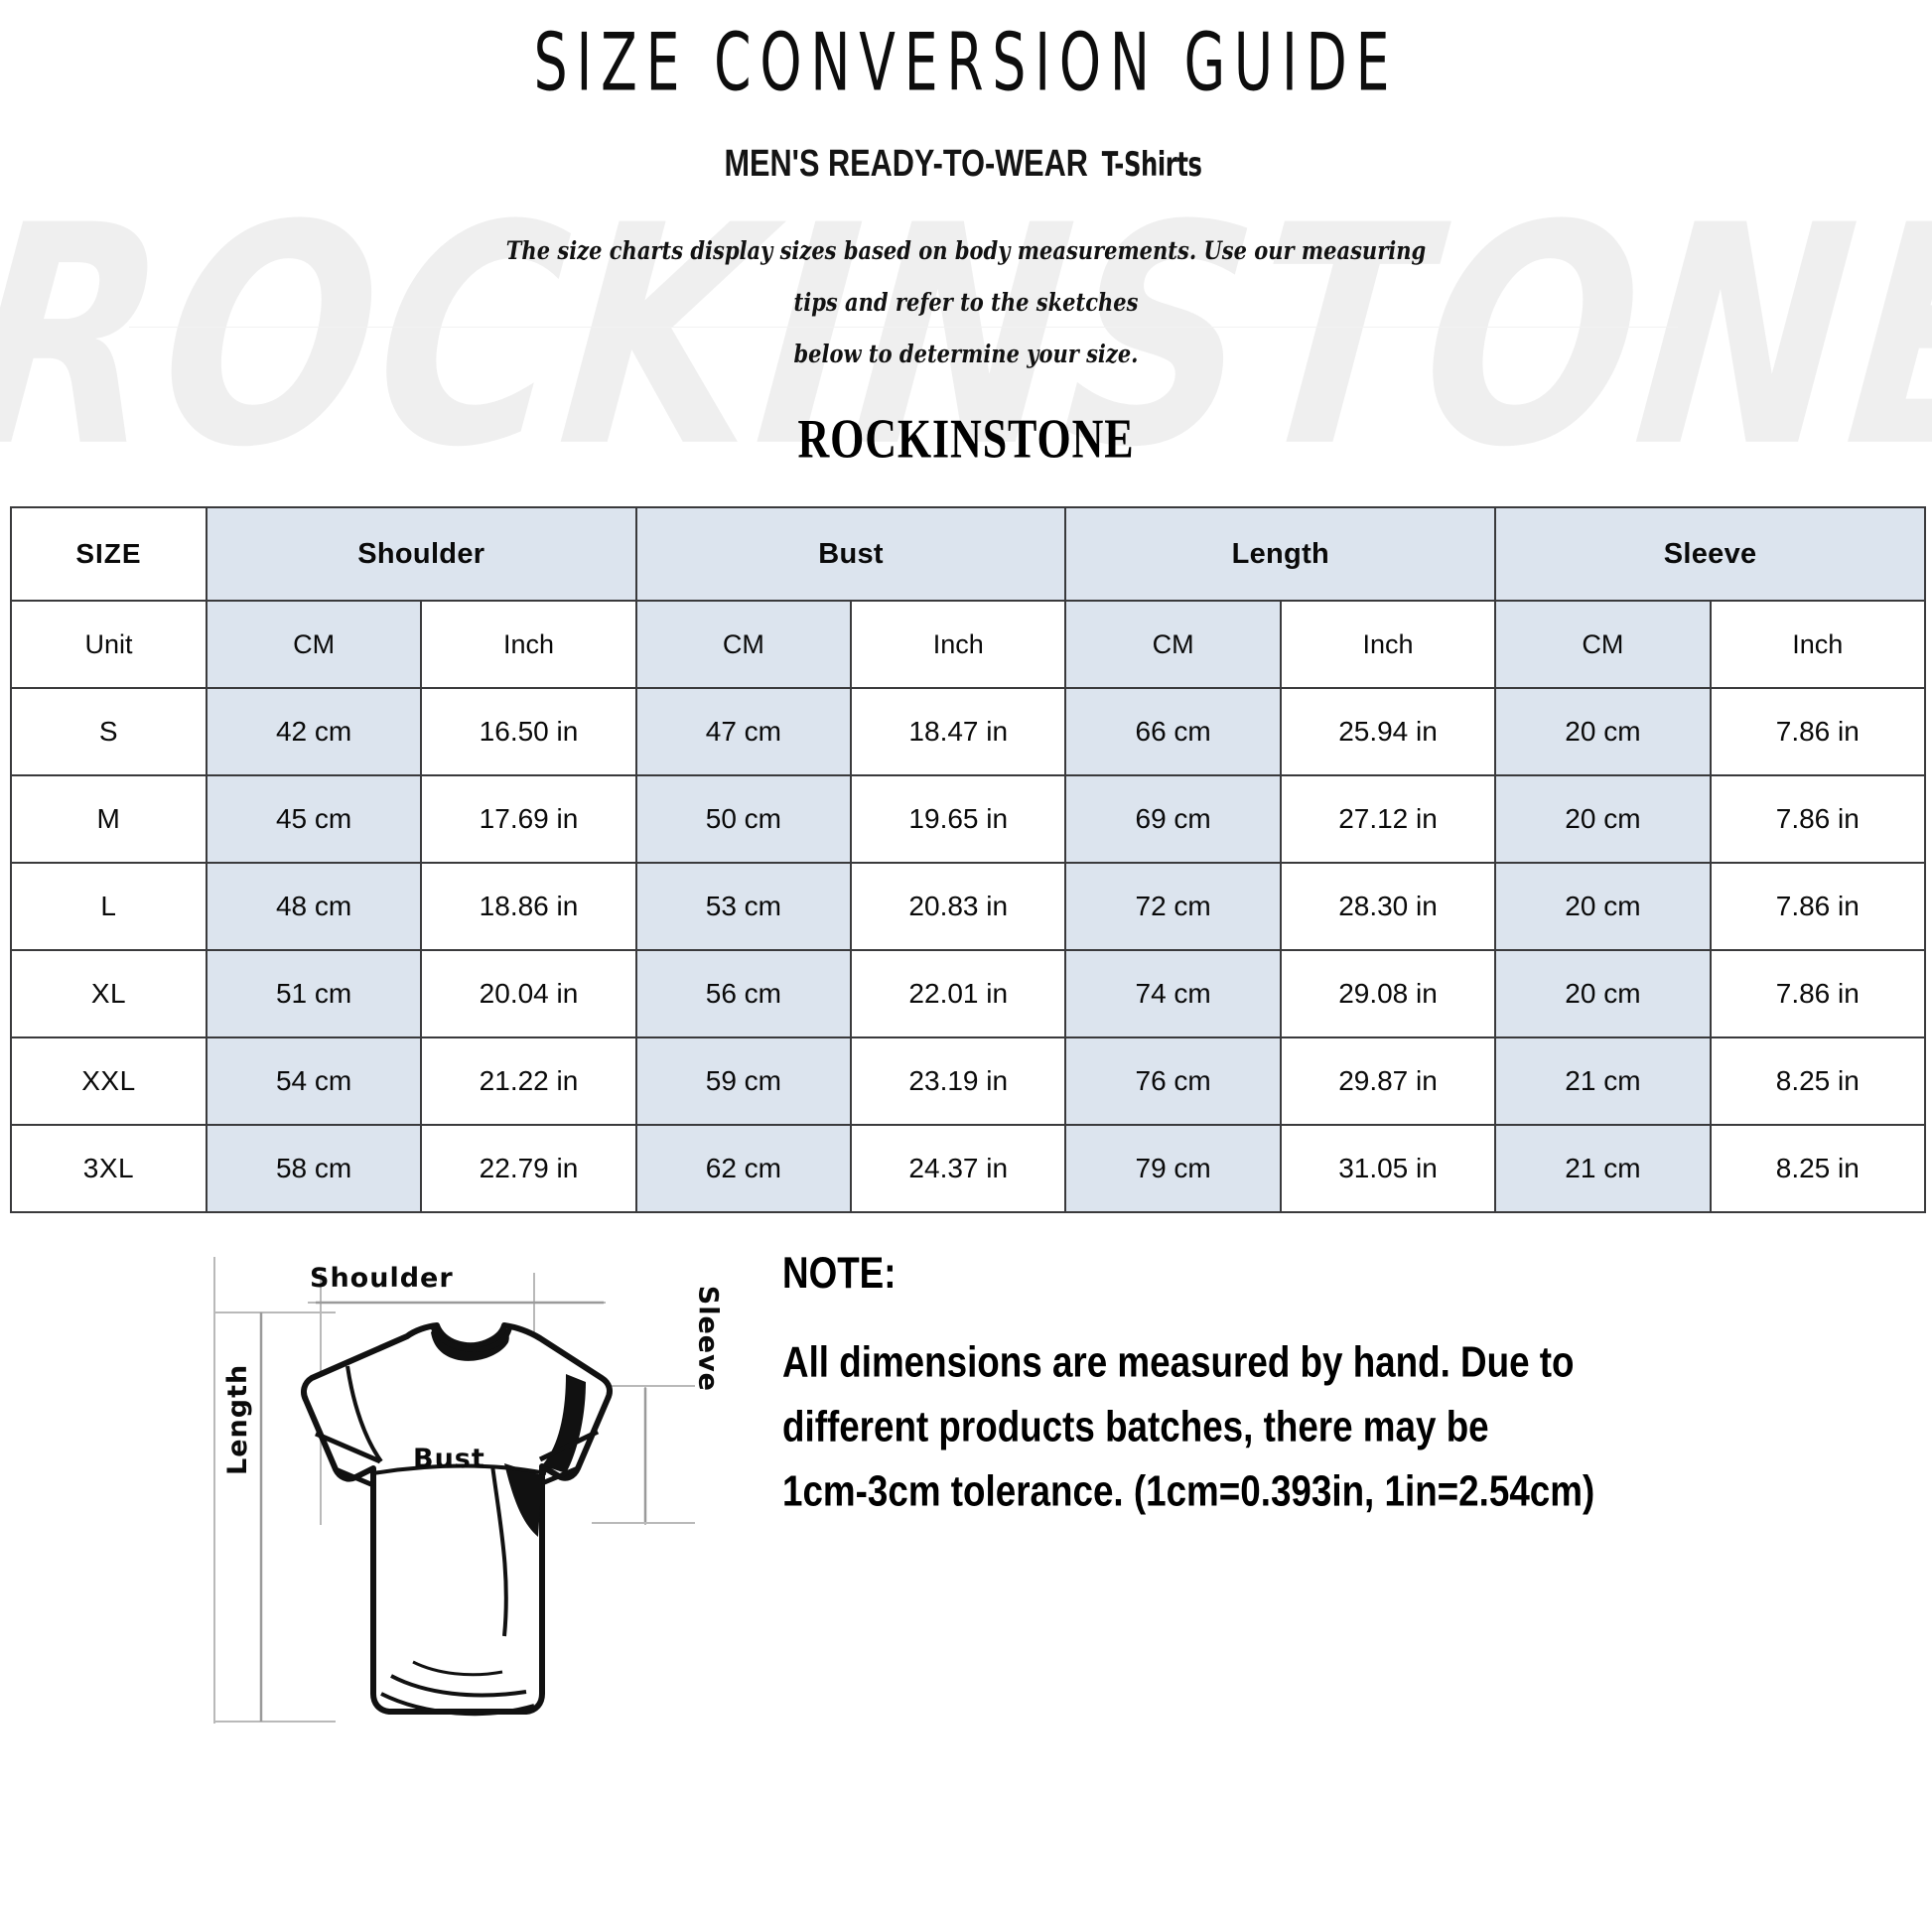 The width and height of the screenshot is (1932, 1932). What do you see at coordinates (1388, 1168) in the screenshot?
I see `cell-length-inch: 31.05 in` at bounding box center [1388, 1168].